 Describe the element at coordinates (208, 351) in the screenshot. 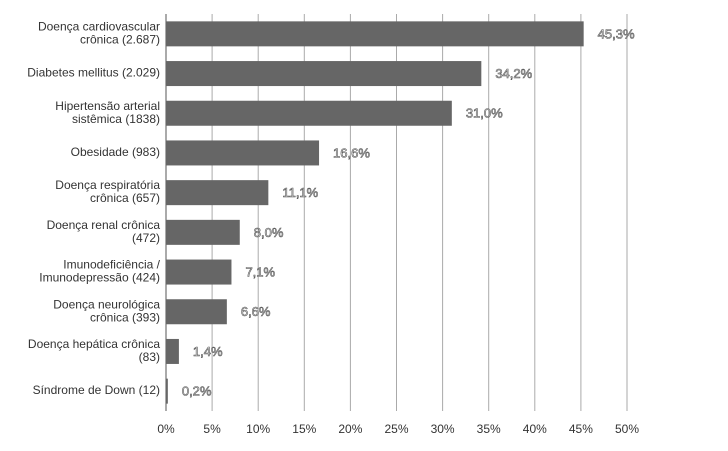

I see `value-label: 1,4%` at that location.